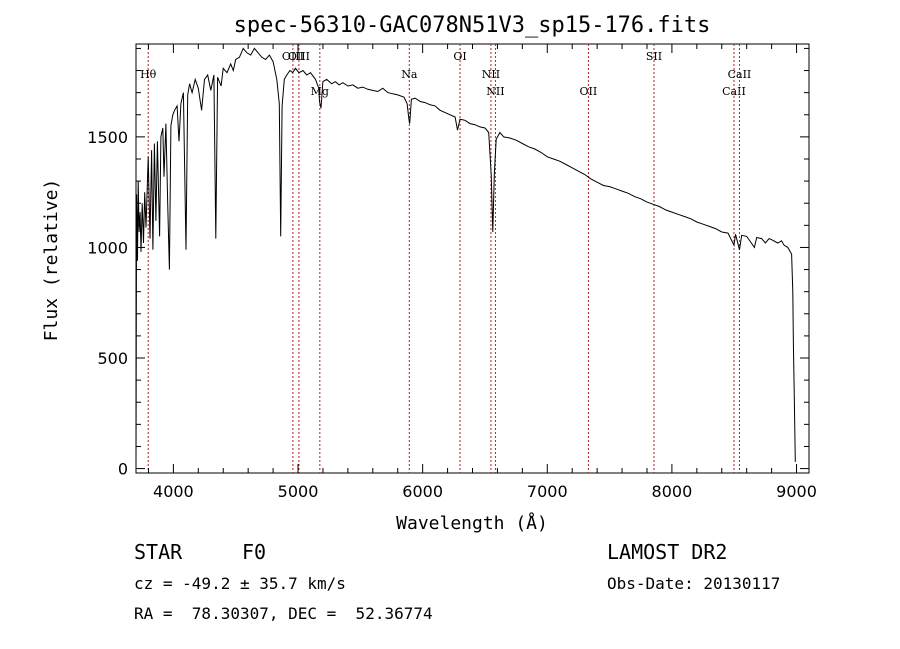 This screenshot has height=649, width=900. Describe the element at coordinates (107, 247) in the screenshot. I see `y-tick-label: 1000` at that location.